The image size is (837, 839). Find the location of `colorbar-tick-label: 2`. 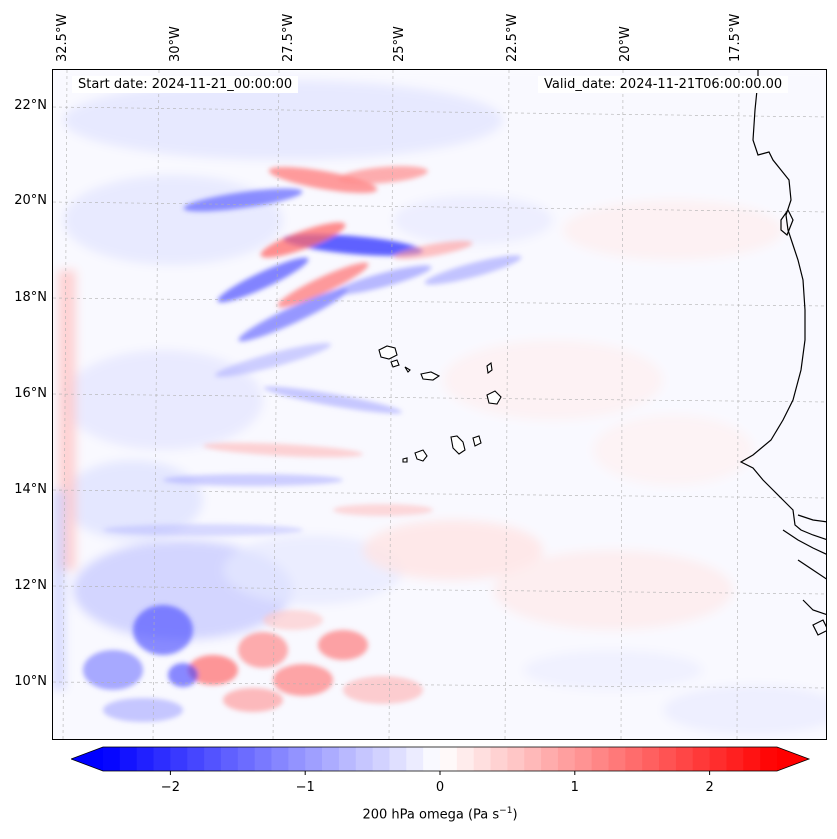

colorbar-tick-label: 2 is located at coordinates (709, 787).